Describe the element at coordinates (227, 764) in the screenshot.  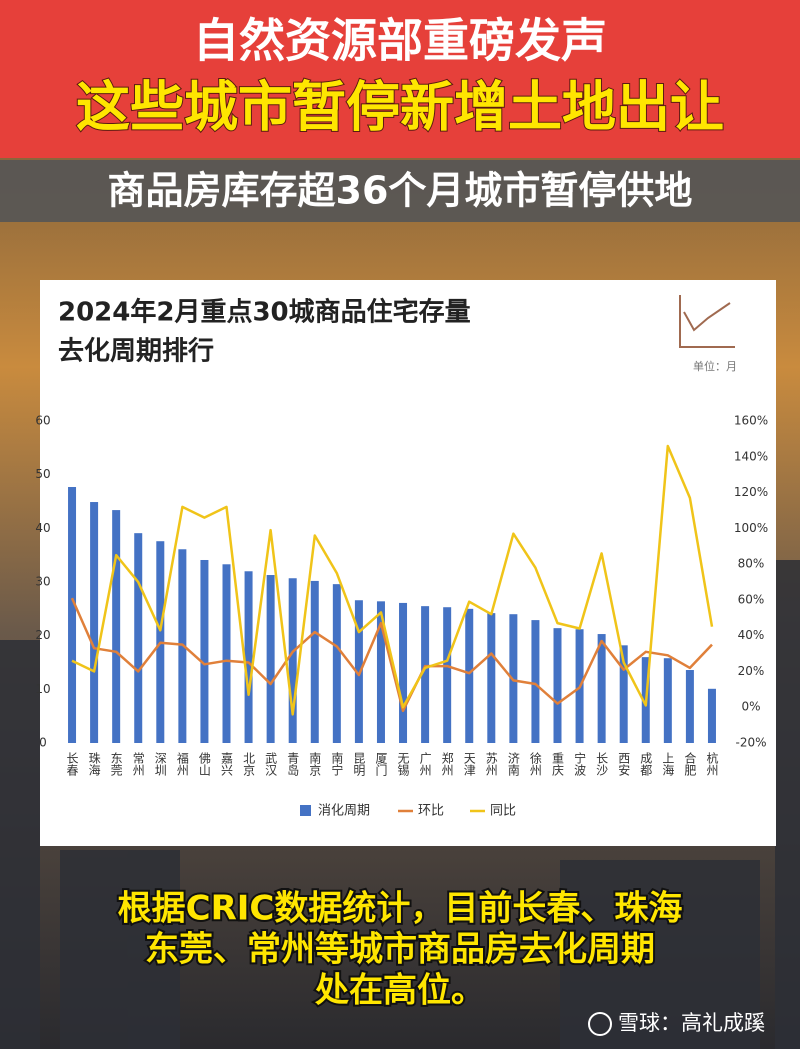
I see `x-tick-label: 嘉兴` at that location.